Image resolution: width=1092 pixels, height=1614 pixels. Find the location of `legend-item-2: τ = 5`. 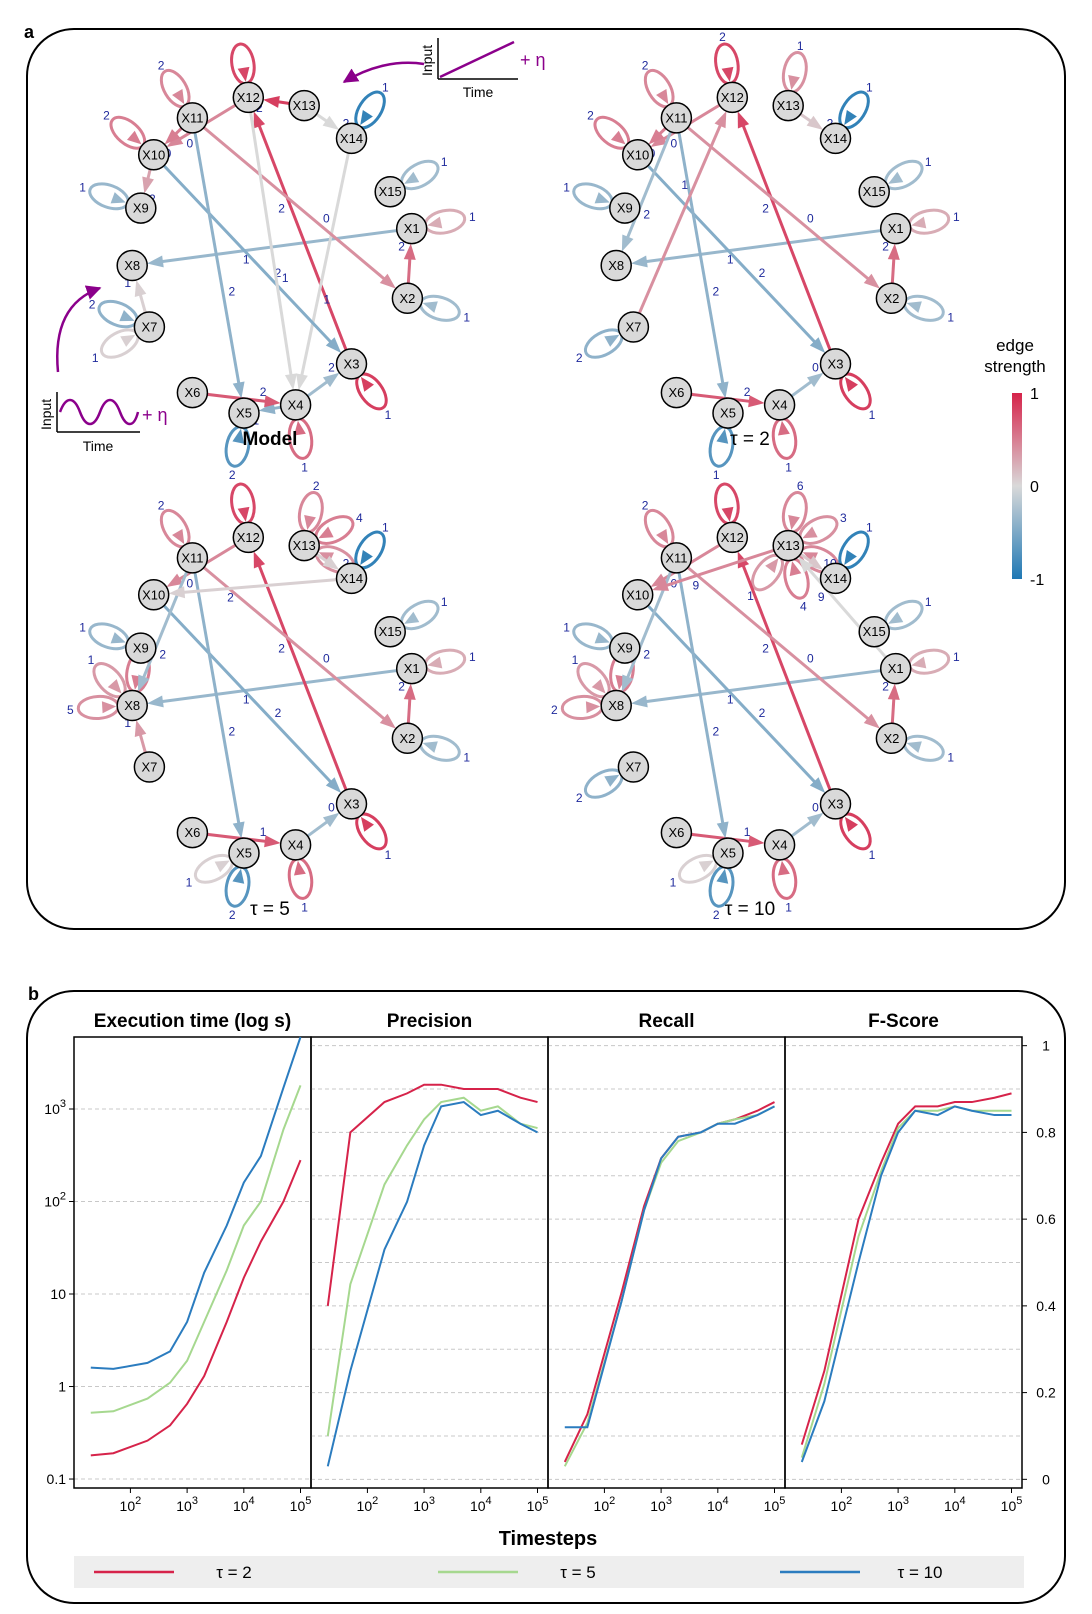

legend-item-2: τ = 5 is located at coordinates (517, 1572).